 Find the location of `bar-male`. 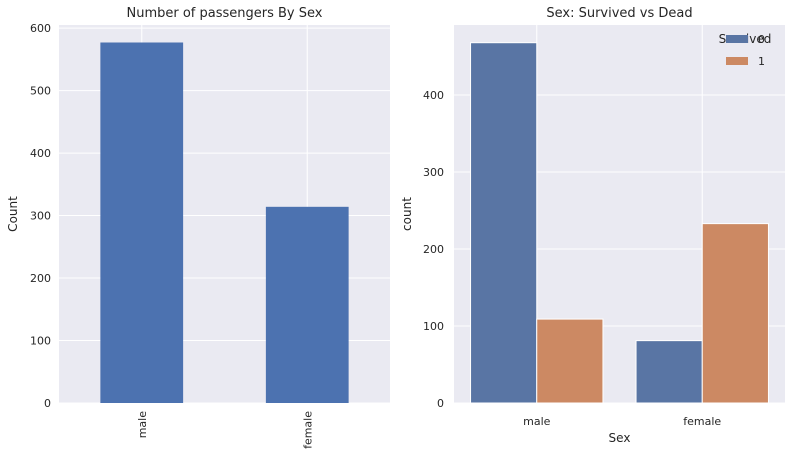

bar-male is located at coordinates (142, 223).